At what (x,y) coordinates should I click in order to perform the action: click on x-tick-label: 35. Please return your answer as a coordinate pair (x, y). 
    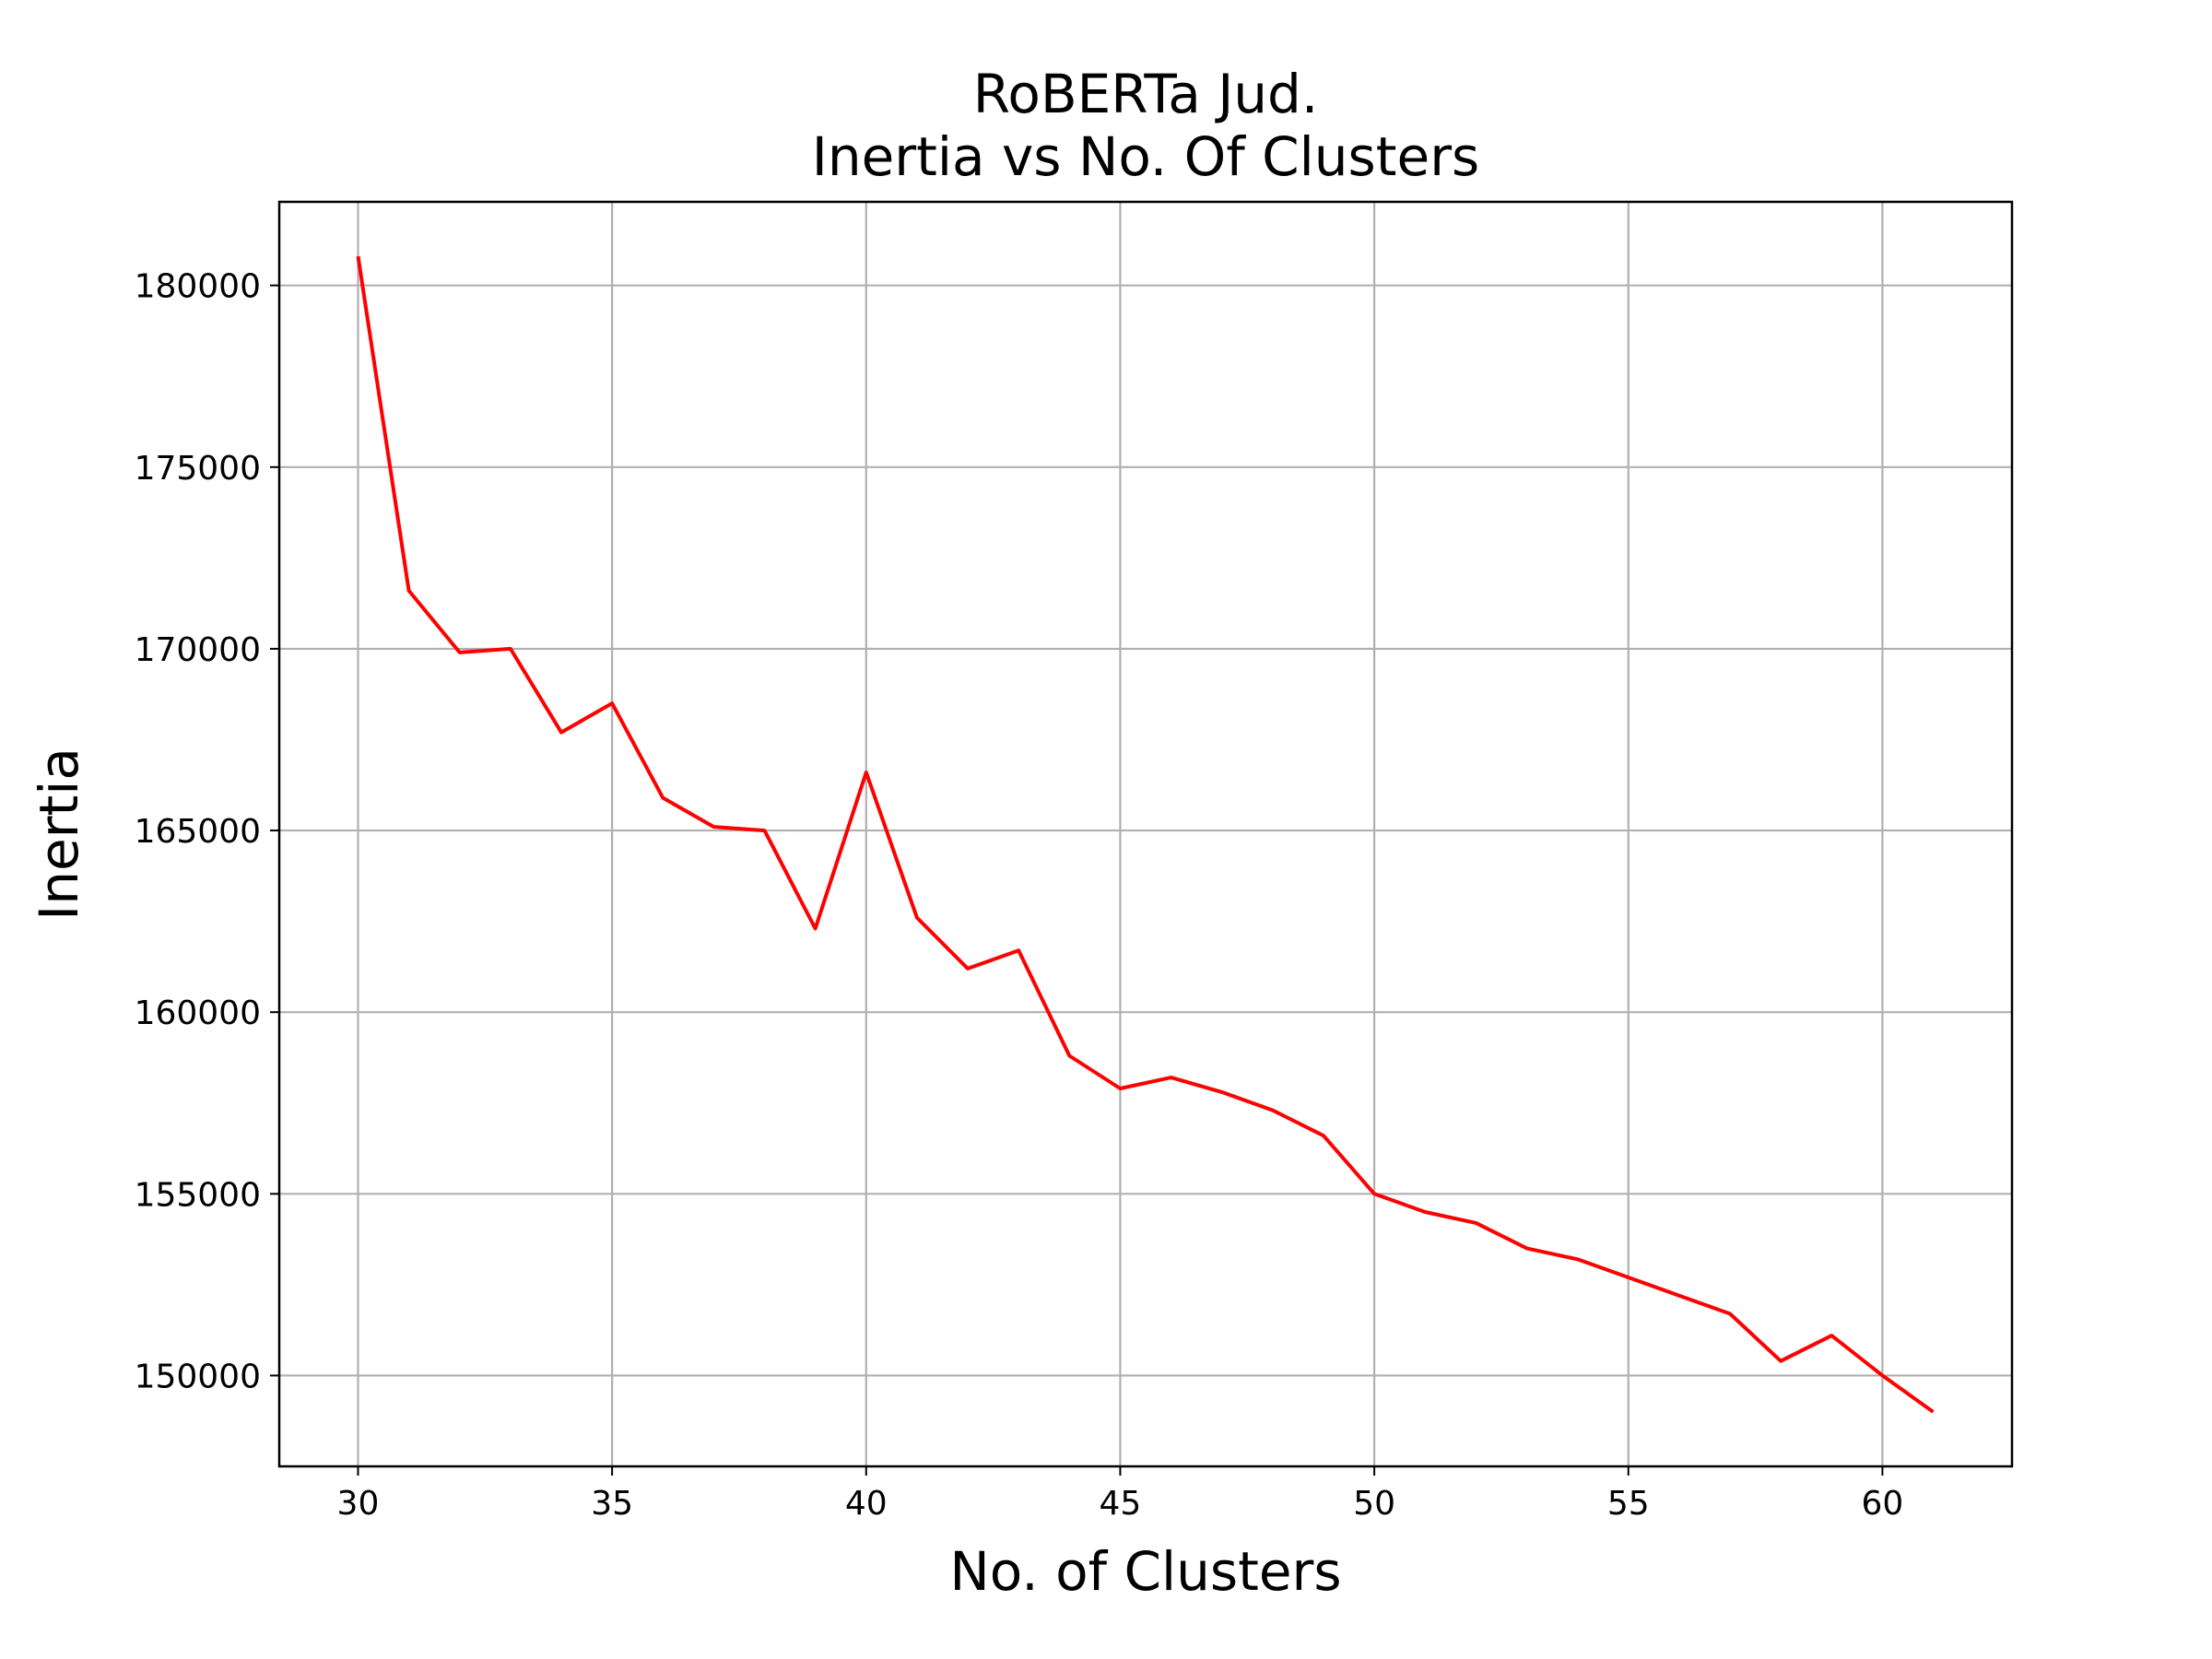
    Looking at the image, I should click on (612, 1504).